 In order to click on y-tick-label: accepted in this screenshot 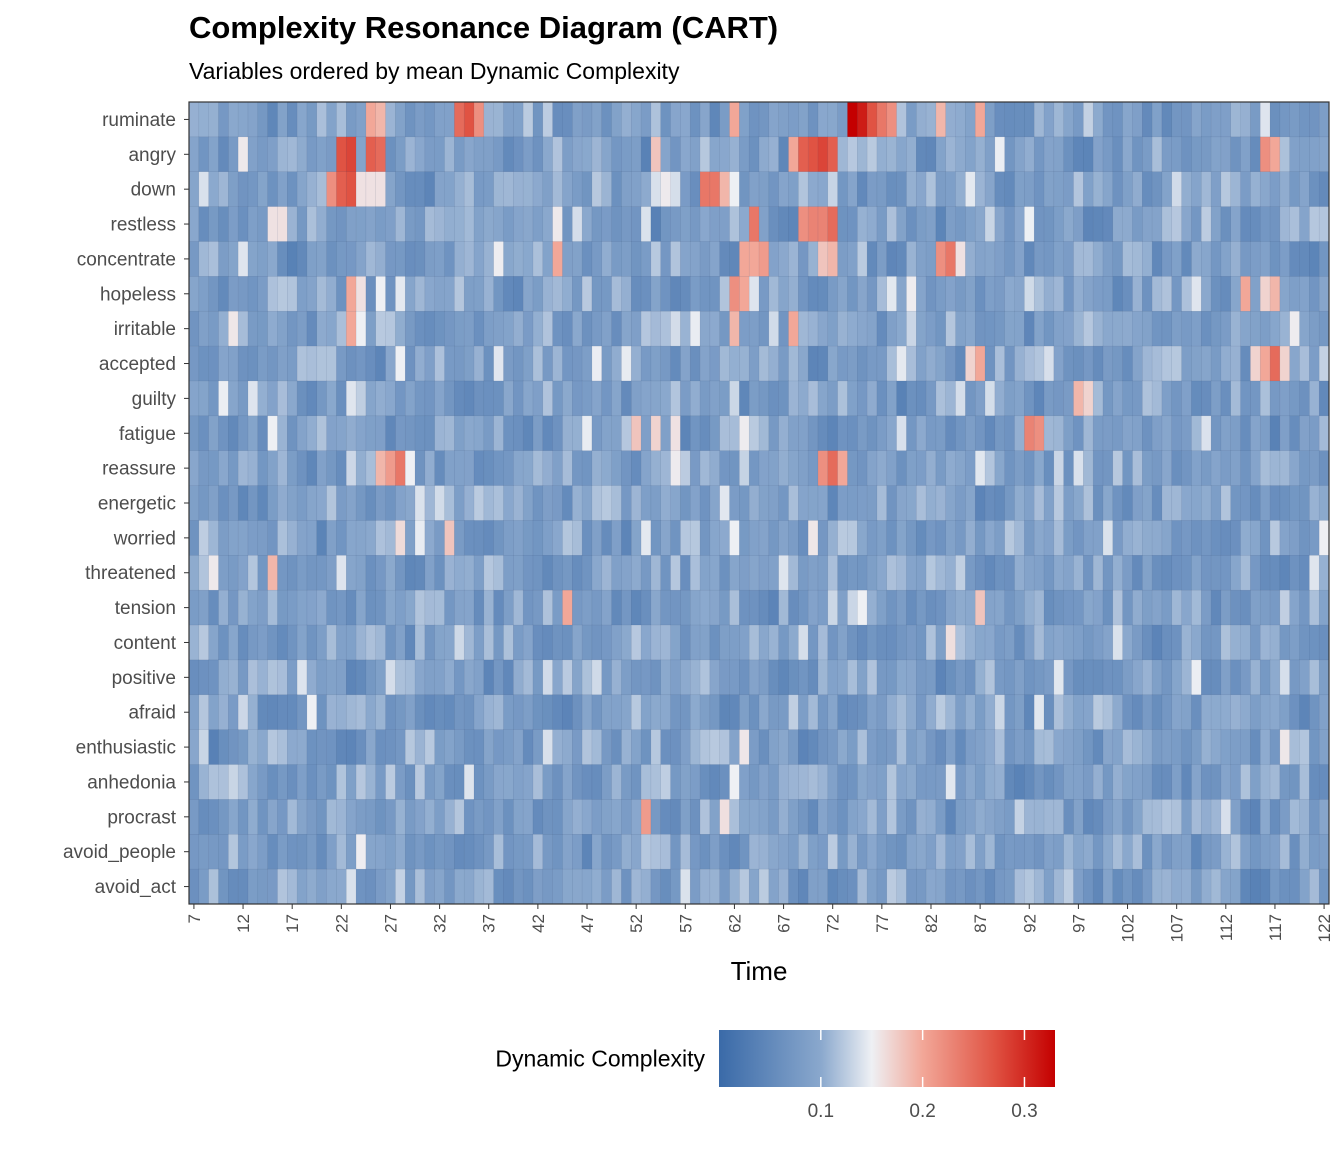, I will do `click(137, 364)`.